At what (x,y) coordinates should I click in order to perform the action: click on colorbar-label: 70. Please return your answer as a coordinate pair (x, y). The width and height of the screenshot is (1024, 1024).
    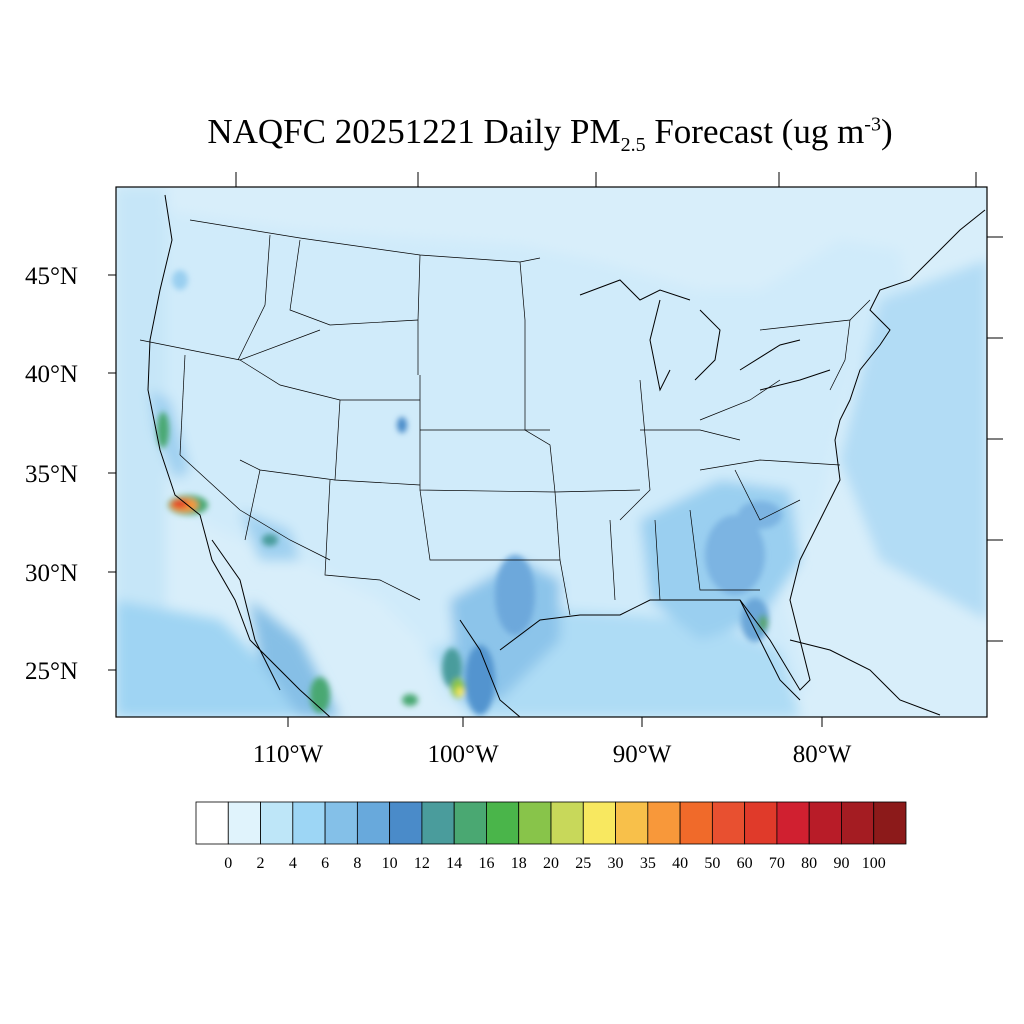
    Looking at the image, I should click on (777, 863).